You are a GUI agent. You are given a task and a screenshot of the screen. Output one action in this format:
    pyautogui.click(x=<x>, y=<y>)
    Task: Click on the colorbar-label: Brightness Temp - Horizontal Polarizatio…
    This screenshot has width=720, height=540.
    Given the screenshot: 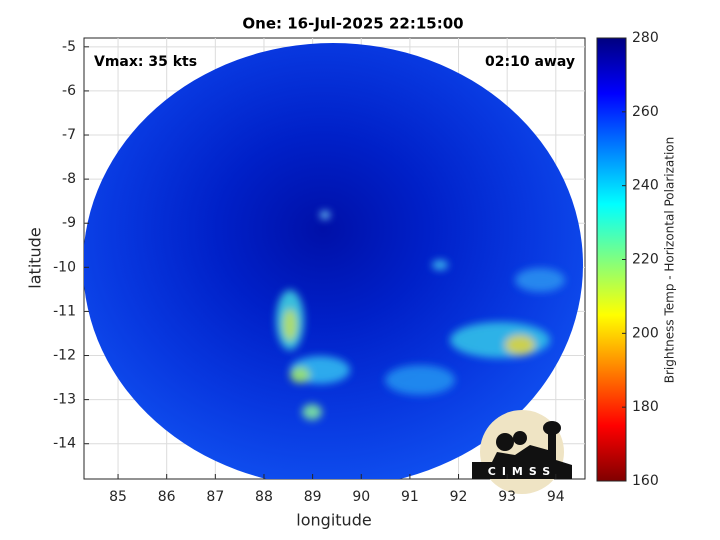 What is the action you would take?
    pyautogui.click(x=670, y=260)
    